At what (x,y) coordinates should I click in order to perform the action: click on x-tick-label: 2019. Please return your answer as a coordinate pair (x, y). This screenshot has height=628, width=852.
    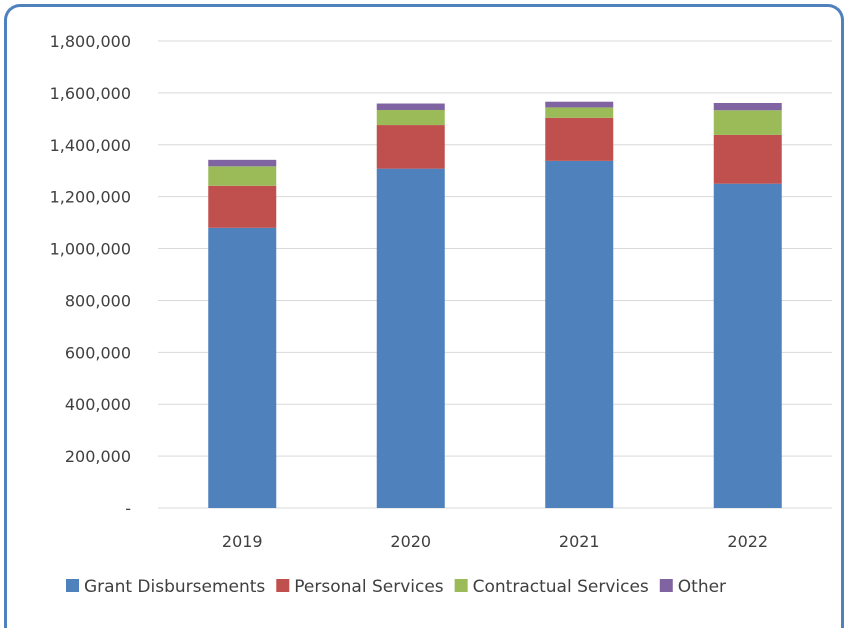
    Looking at the image, I should click on (242, 541).